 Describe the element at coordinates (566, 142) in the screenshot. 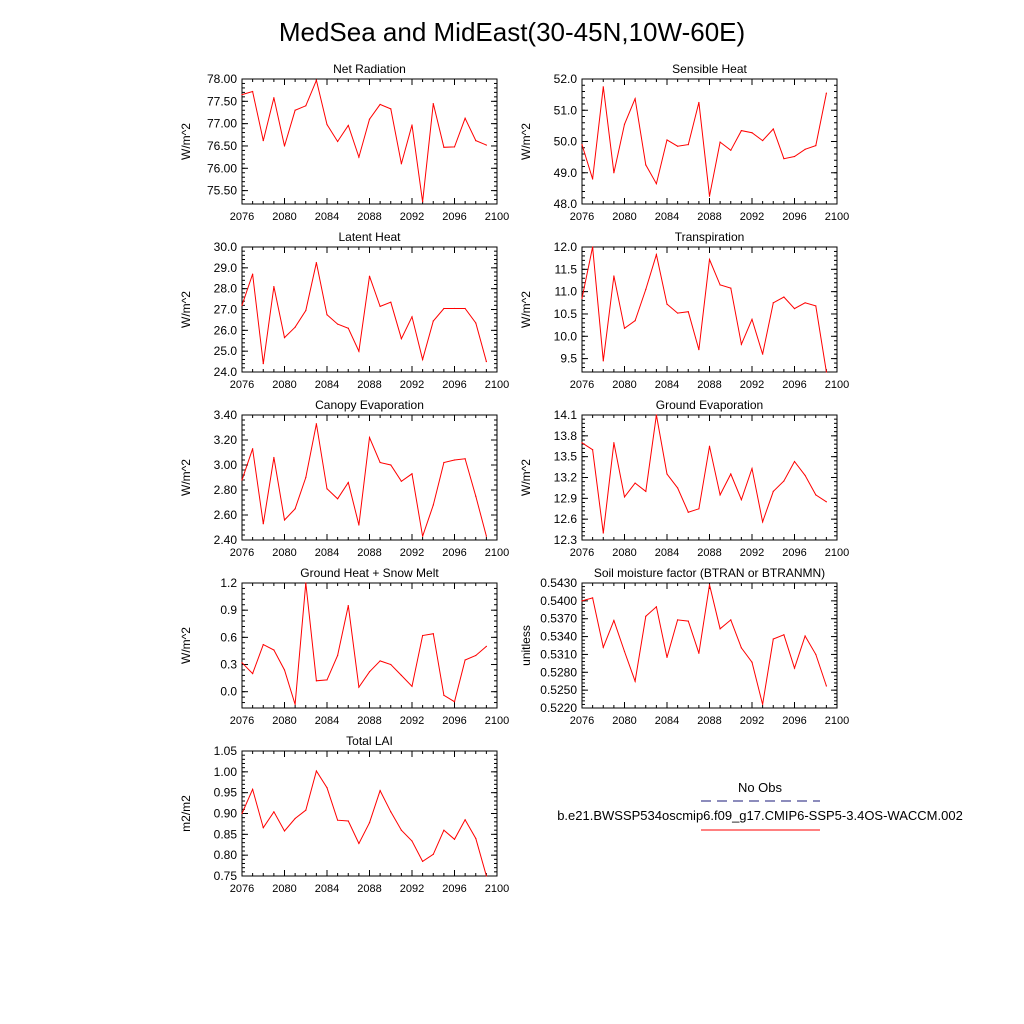

I see `y-tick-label: 50.0` at that location.